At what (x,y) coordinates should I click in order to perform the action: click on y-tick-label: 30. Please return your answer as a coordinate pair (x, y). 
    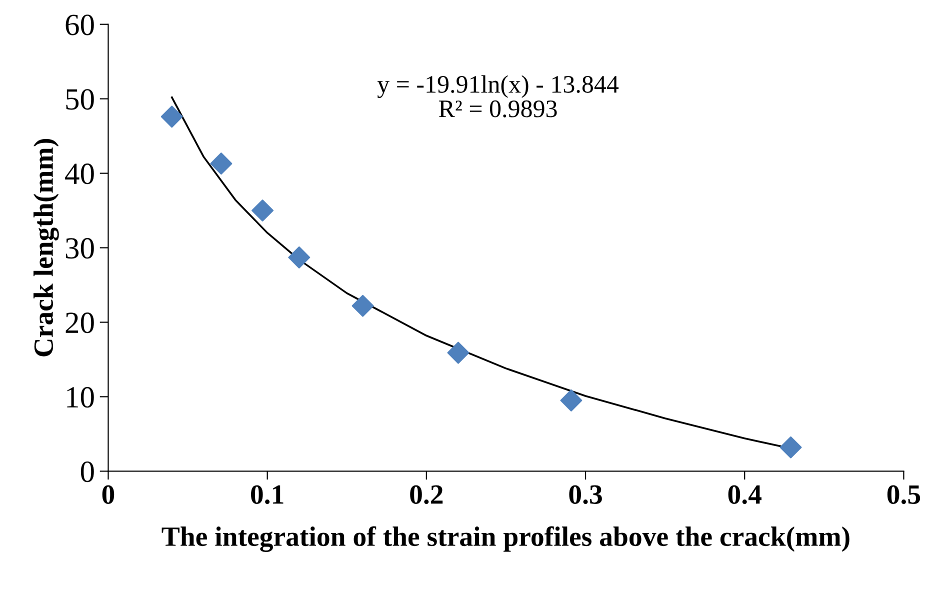
    Looking at the image, I should click on (80, 248).